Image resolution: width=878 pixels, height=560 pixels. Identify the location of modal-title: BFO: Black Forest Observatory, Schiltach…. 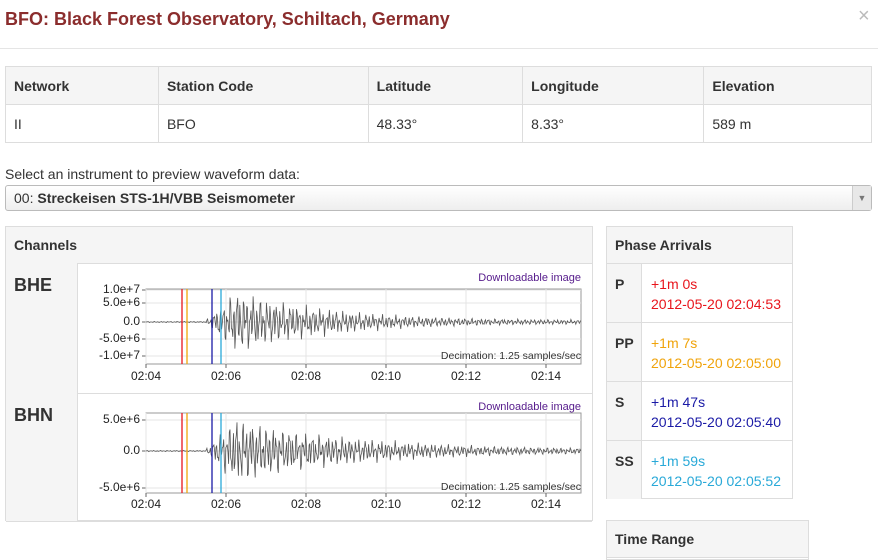
(227, 19).